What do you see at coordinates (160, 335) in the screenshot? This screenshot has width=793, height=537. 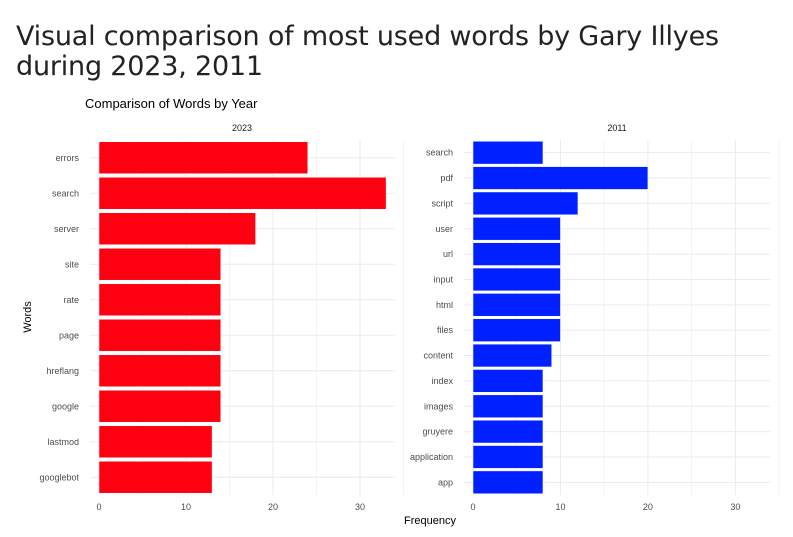 I see `bar-page` at bounding box center [160, 335].